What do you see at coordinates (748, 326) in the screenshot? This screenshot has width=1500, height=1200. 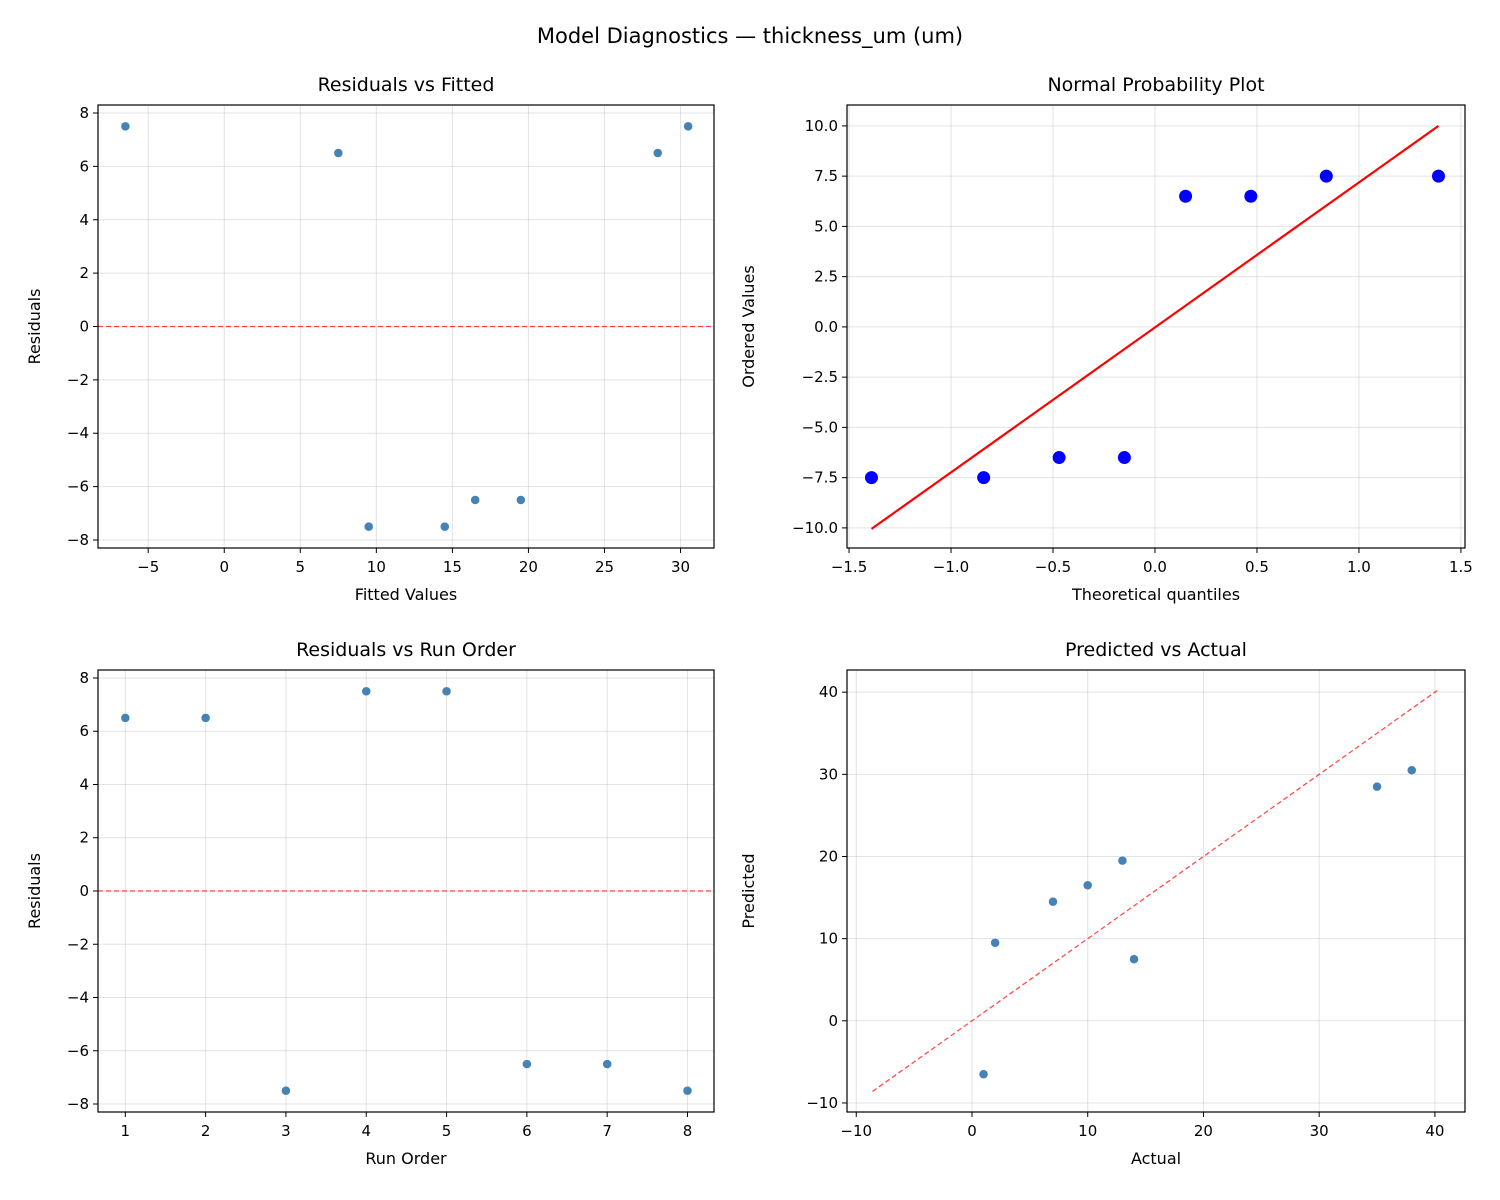 I see `y-axis-label: Ordered Values` at bounding box center [748, 326].